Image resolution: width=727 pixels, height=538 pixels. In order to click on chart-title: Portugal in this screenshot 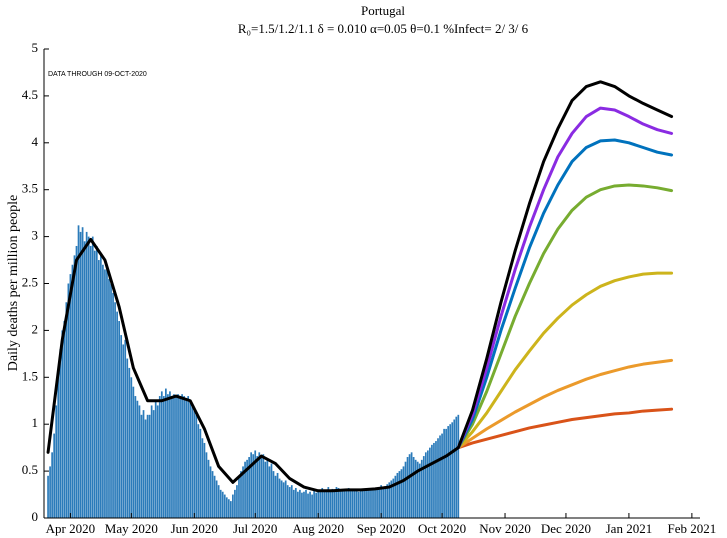, I will do `click(383, 10)`.